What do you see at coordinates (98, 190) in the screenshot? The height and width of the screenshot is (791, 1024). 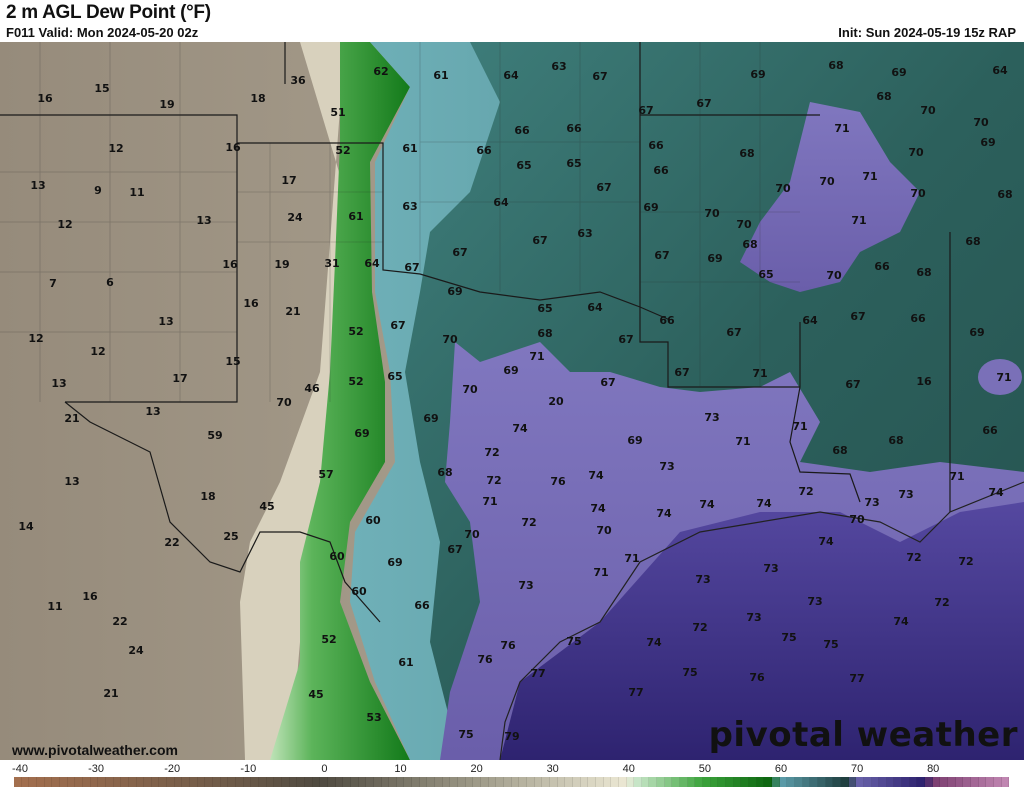 I see `dew-point-value: 9` at bounding box center [98, 190].